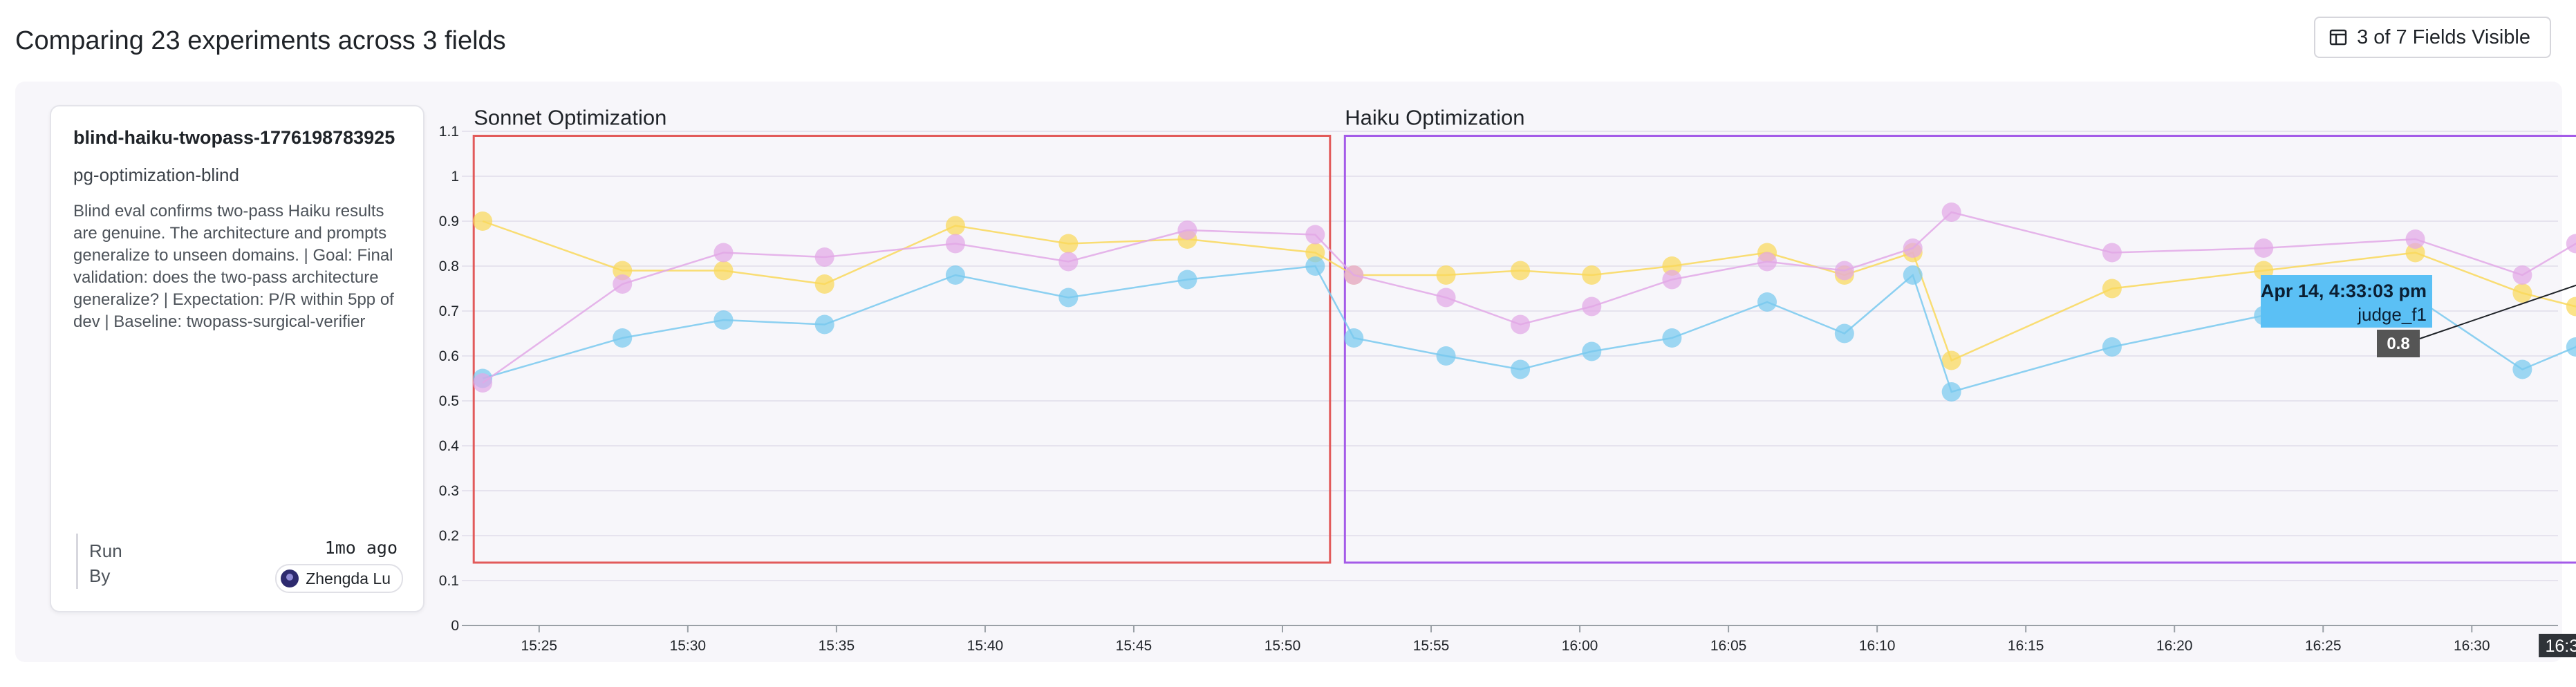 The image size is (2576, 687). What do you see at coordinates (290, 578) in the screenshot?
I see `avatar` at bounding box center [290, 578].